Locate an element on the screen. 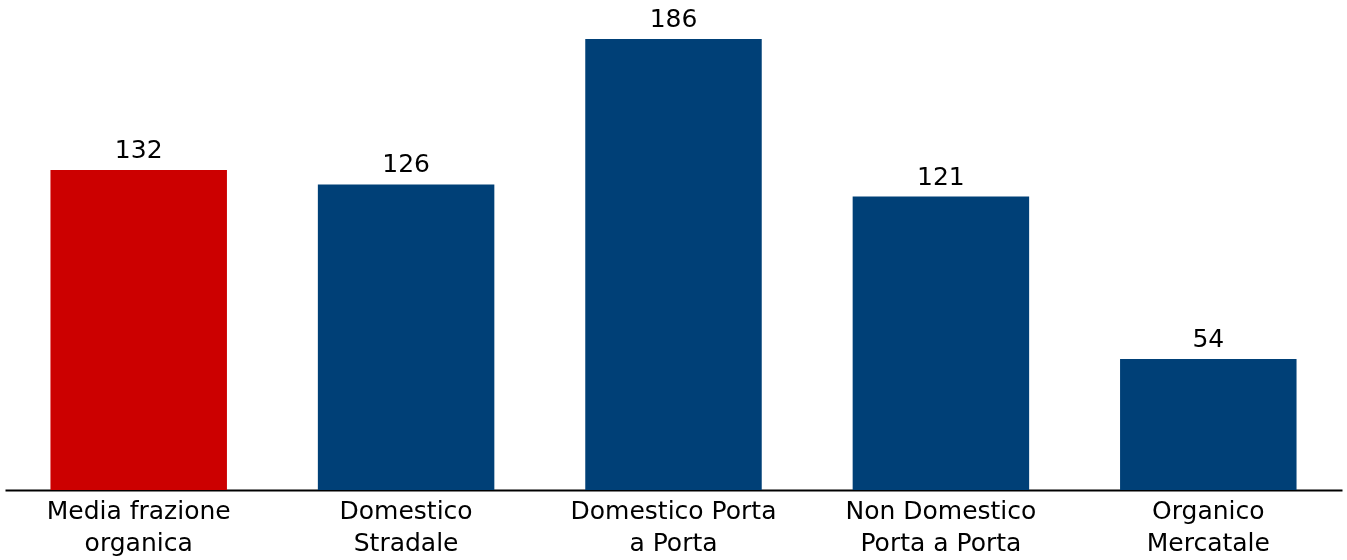 Image resolution: width=1347 pixels, height=560 pixels. x-tick-label: Organico Mercatale is located at coordinates (1208, 526).